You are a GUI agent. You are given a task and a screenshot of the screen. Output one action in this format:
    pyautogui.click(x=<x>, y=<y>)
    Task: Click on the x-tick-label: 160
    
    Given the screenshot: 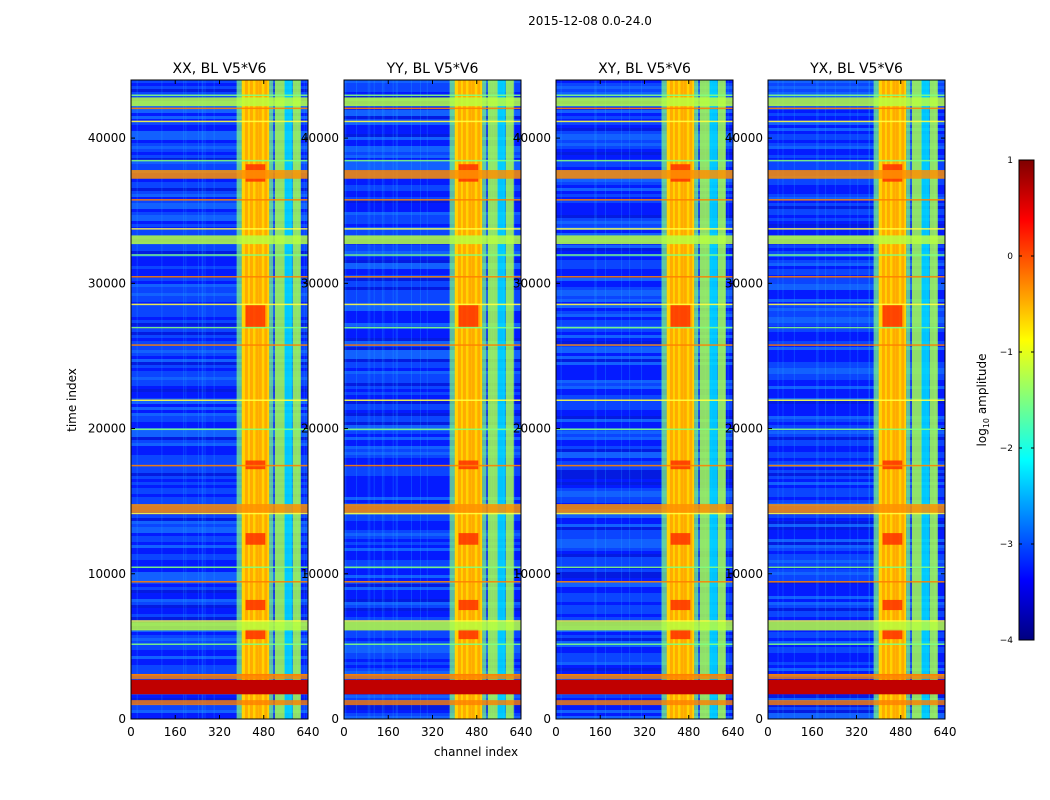 What is the action you would take?
    pyautogui.click(x=388, y=732)
    